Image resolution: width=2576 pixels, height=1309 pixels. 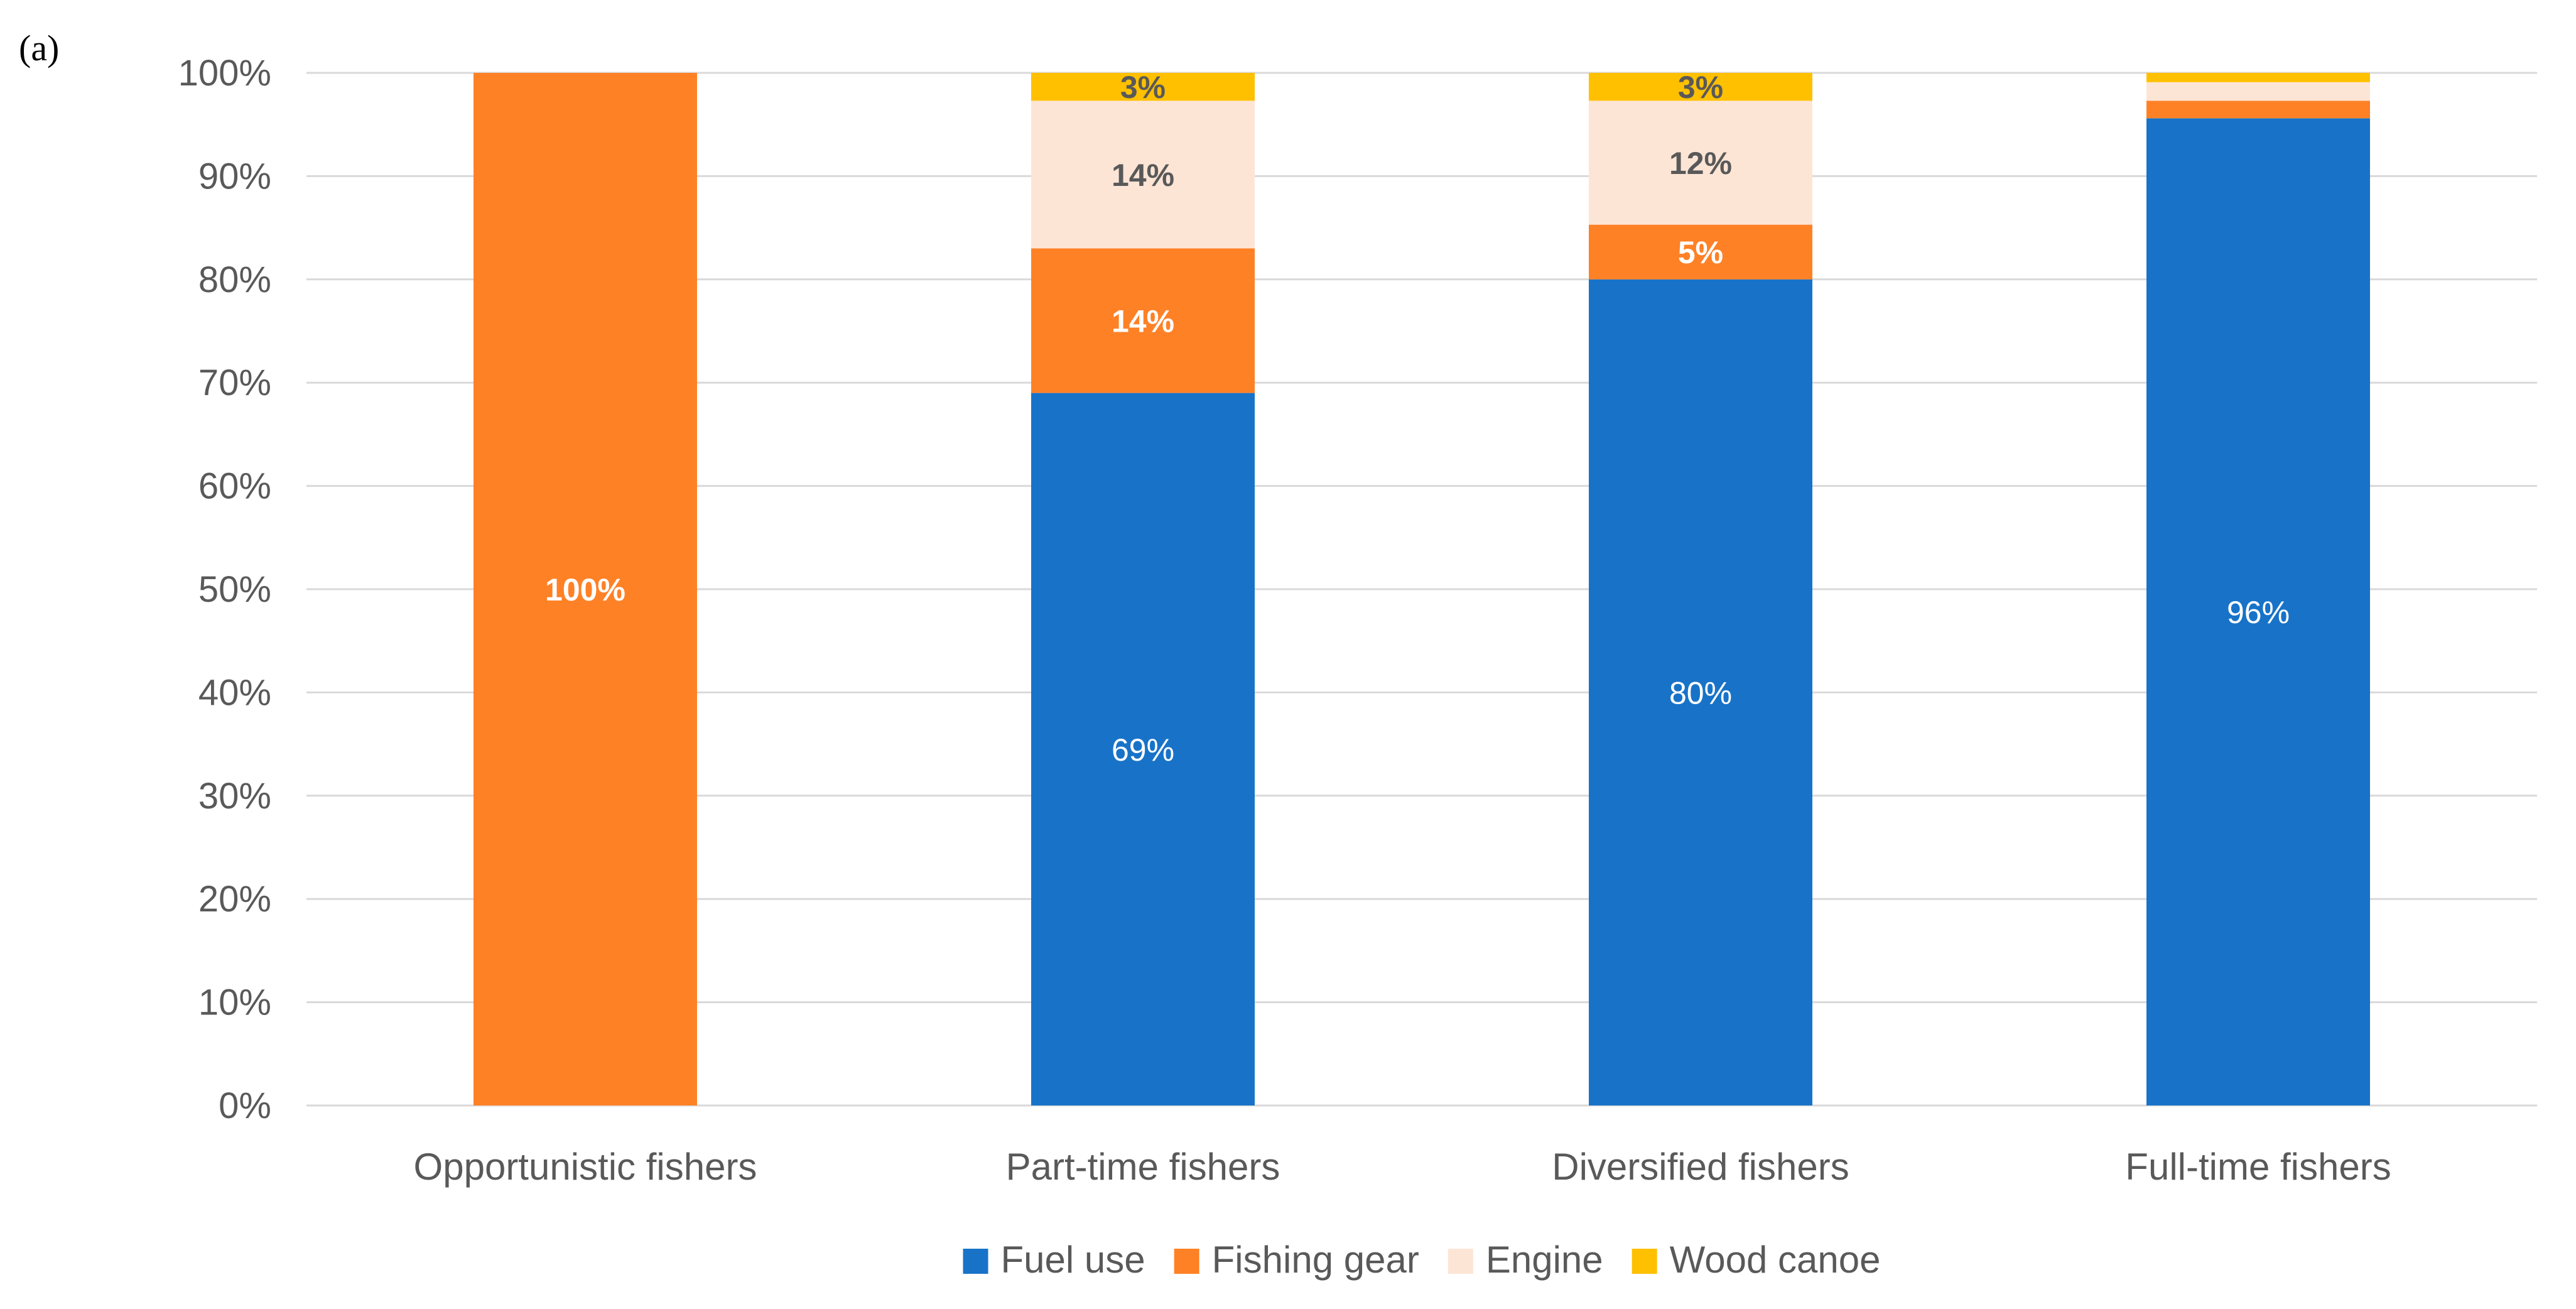 I want to click on bar-wood-canoe-diversified-fishers, so click(x=1701, y=87).